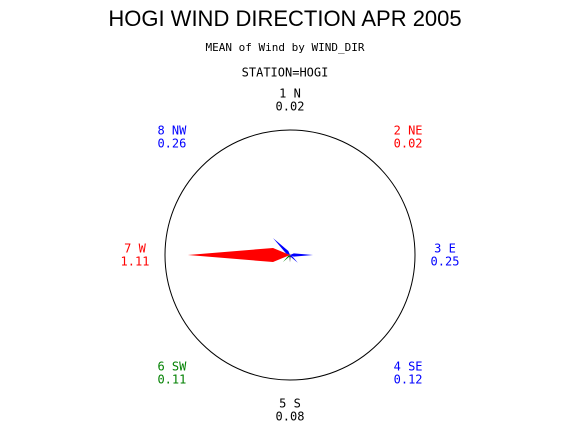 The height and width of the screenshot is (430, 570). What do you see at coordinates (135, 262) in the screenshot?
I see `value-label: 1.11` at bounding box center [135, 262].